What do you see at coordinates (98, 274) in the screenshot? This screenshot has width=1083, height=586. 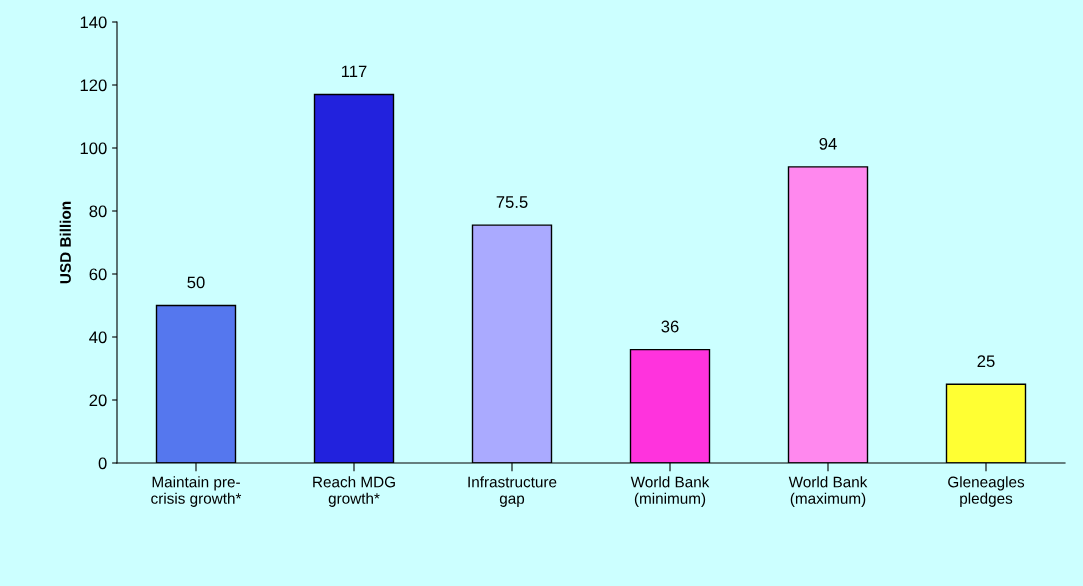 I see `y-tick-label: 60` at bounding box center [98, 274].